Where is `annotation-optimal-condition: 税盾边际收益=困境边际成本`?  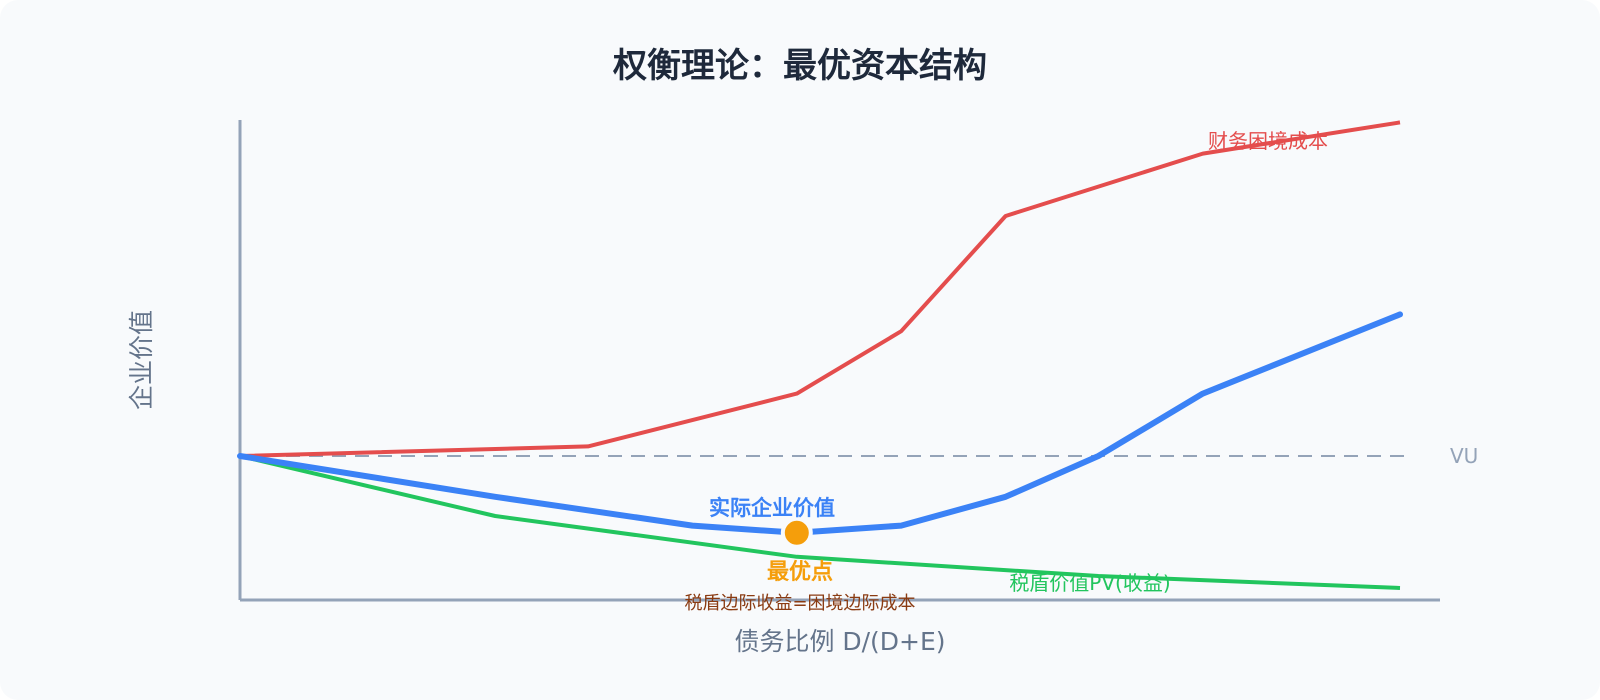 annotation-optimal-condition: 税盾边际收益=困境边际成本 is located at coordinates (799, 603).